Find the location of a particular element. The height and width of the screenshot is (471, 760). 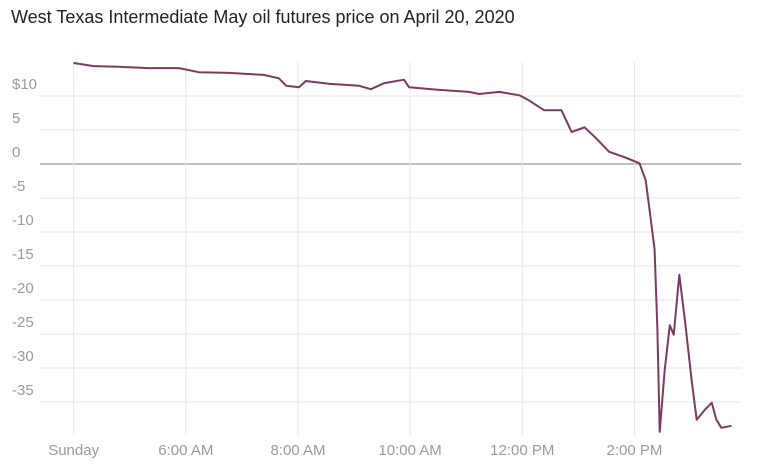

x-tick-label: 2:00 PM is located at coordinates (635, 450).